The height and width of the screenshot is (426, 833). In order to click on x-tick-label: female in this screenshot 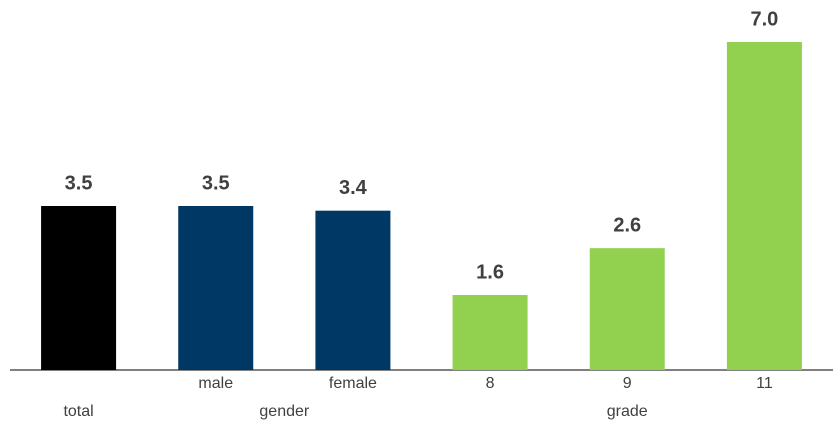, I will do `click(353, 383)`.